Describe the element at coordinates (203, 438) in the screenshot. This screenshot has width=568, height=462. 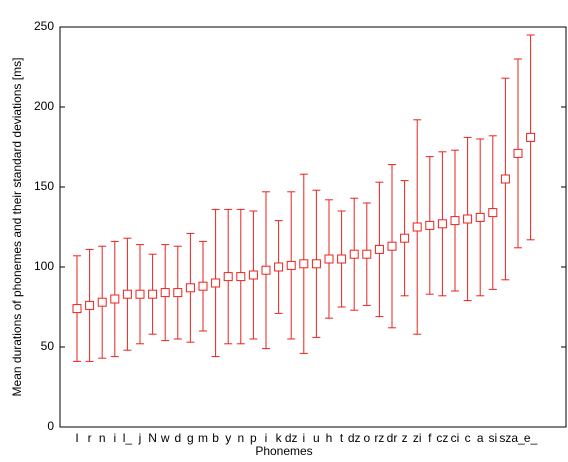
I see `x-tick-label: m` at that location.